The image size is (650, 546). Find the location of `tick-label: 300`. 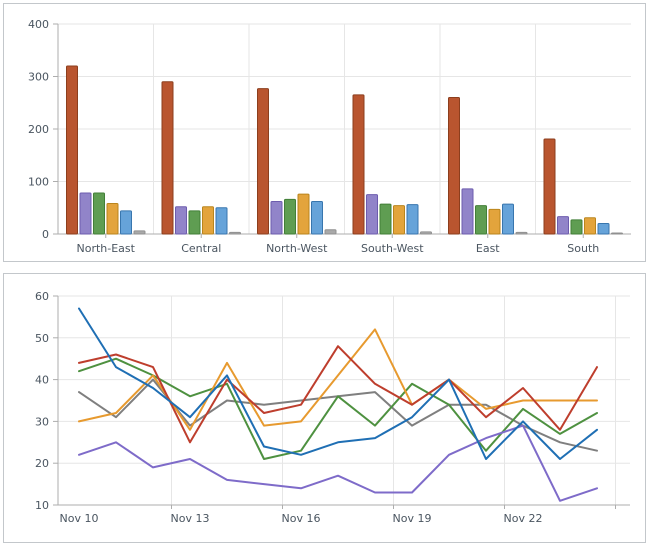

tick-label: 300 is located at coordinates (38, 77).